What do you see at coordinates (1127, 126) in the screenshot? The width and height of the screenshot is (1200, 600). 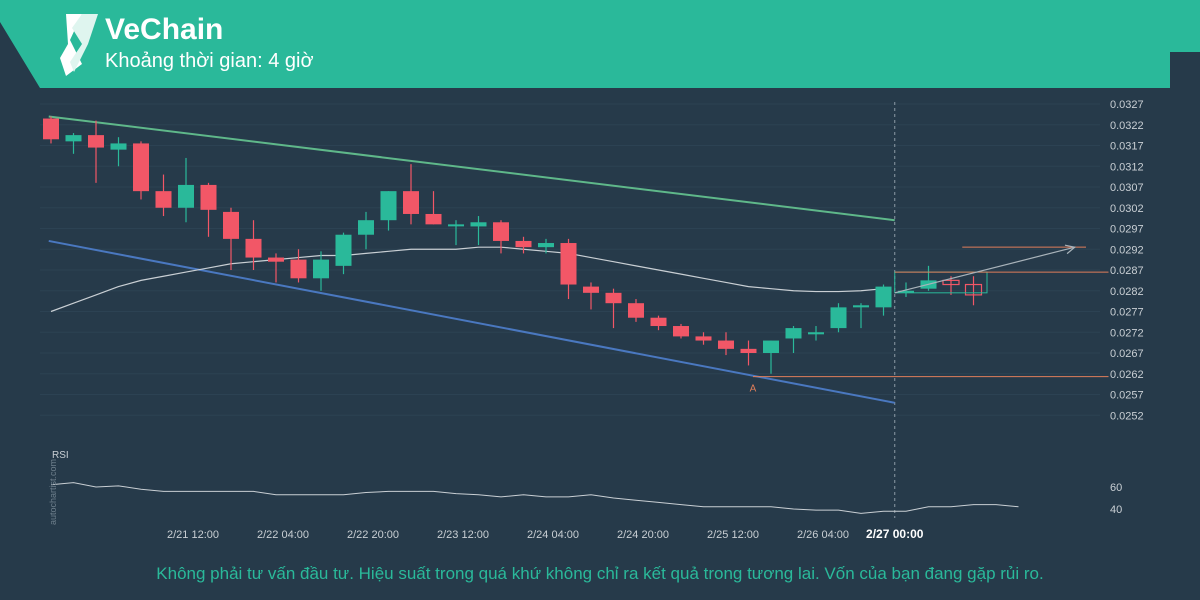 I see `y-tick-label: 0.0322` at bounding box center [1127, 126].